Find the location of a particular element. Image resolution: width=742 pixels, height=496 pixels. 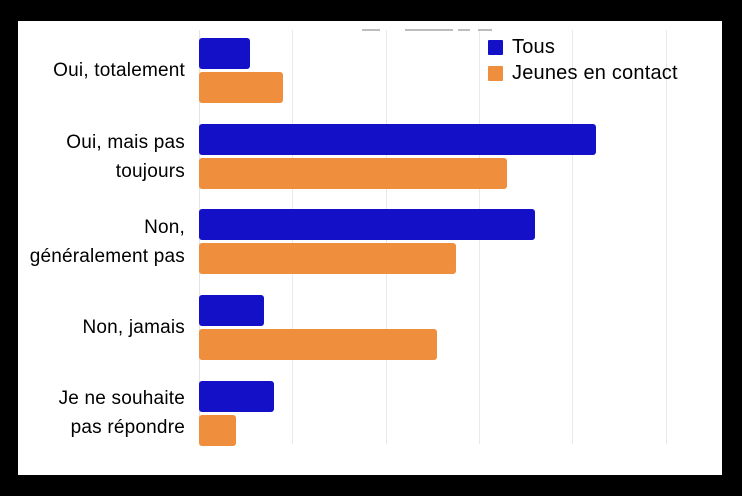

category-label-0: Oui, totalement is located at coordinates (119, 70).